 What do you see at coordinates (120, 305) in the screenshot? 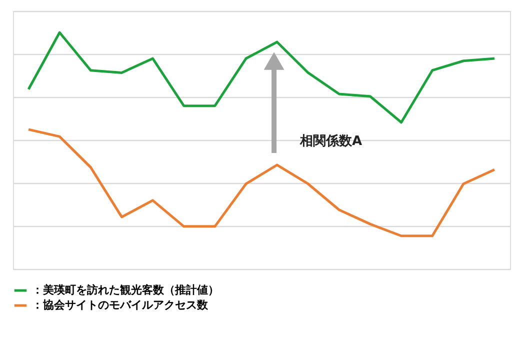
I see `legend-label: ：協会サイトのモバイルアクセス数` at bounding box center [120, 305].